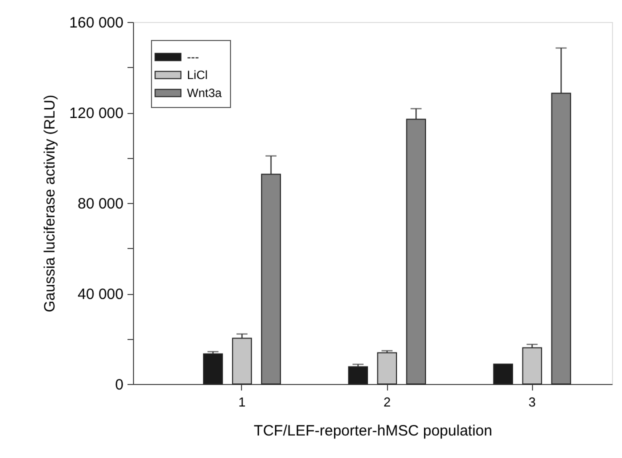 Image resolution: width=622 pixels, height=458 pixels. I want to click on y-tick-label: 0, so click(119, 385).